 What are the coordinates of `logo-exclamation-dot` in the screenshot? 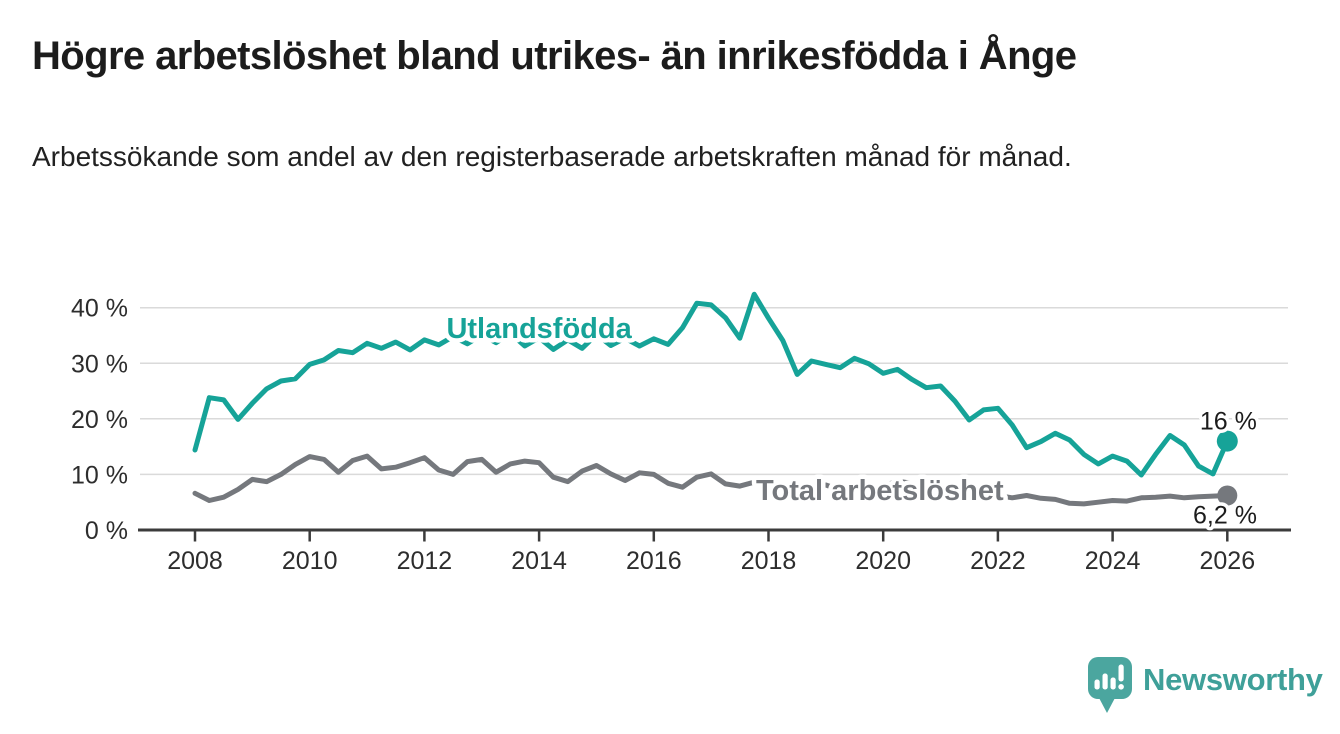 It's located at (1121, 687).